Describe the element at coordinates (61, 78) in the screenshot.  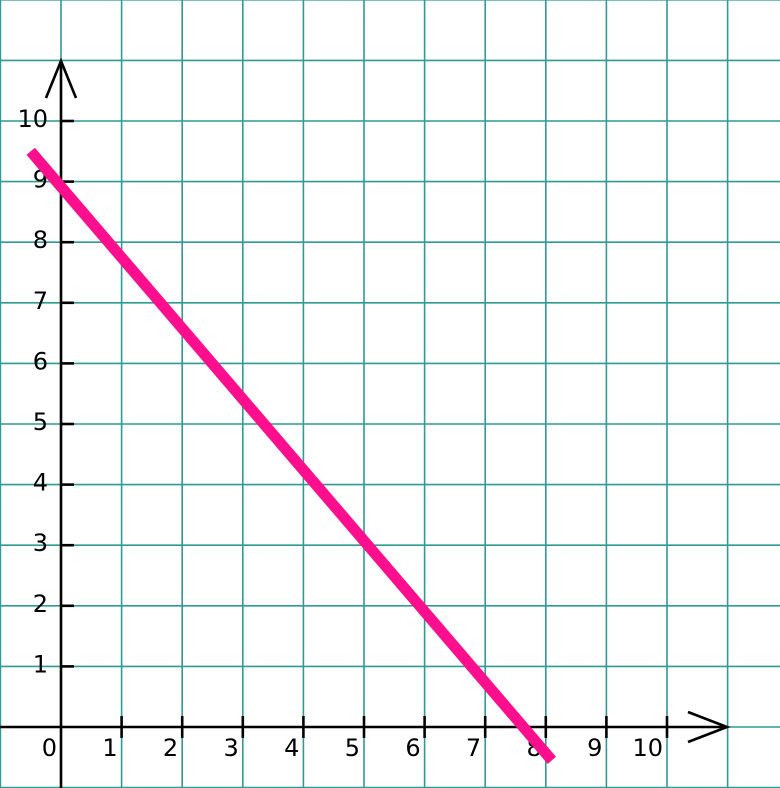
I see `y-axis-arrowhead` at that location.